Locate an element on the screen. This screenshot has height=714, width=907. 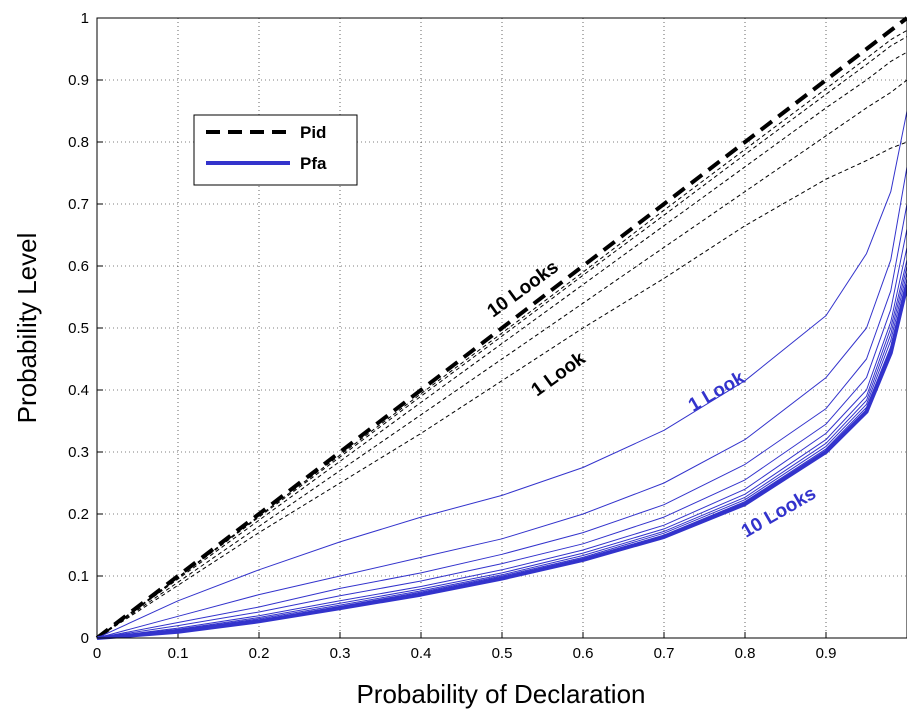
x-tick-label: 0.7 is located at coordinates (664, 653).